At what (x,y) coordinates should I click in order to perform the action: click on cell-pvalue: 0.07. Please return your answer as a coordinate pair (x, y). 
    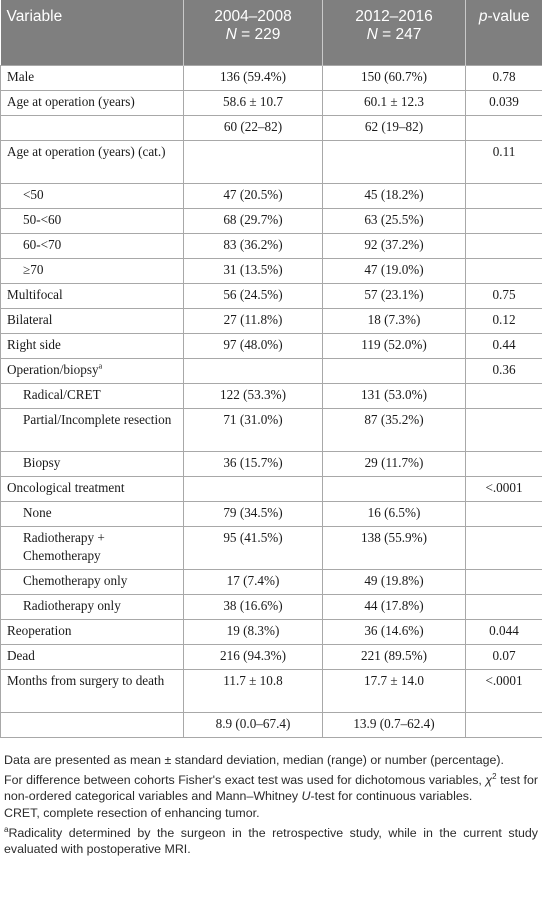
    Looking at the image, I should click on (503, 657).